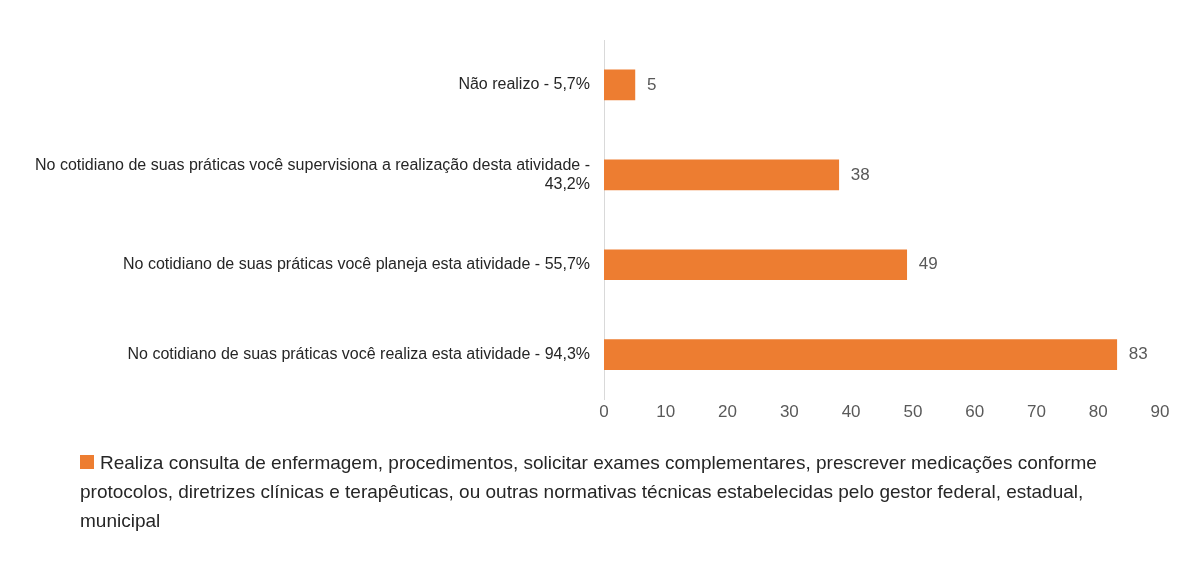  What do you see at coordinates (728, 412) in the screenshot?
I see `x-tick-label: 20` at bounding box center [728, 412].